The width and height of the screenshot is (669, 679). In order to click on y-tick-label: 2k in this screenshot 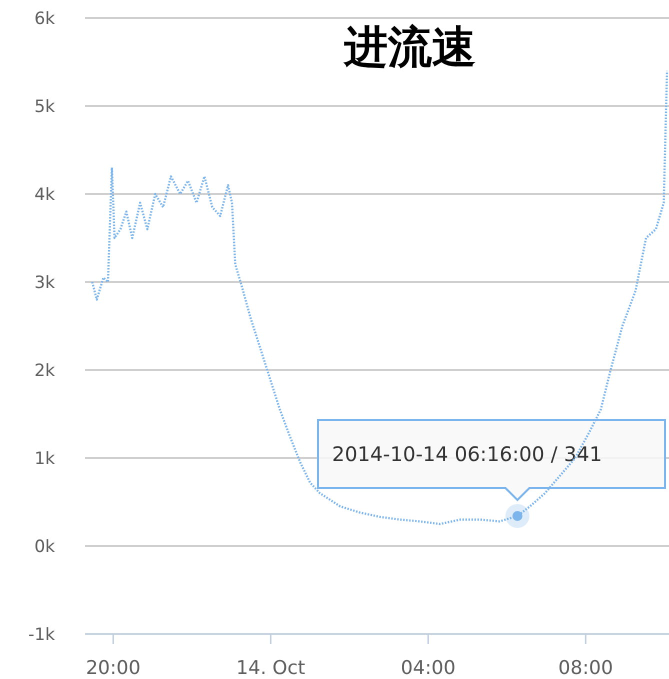, I will do `click(45, 370)`.